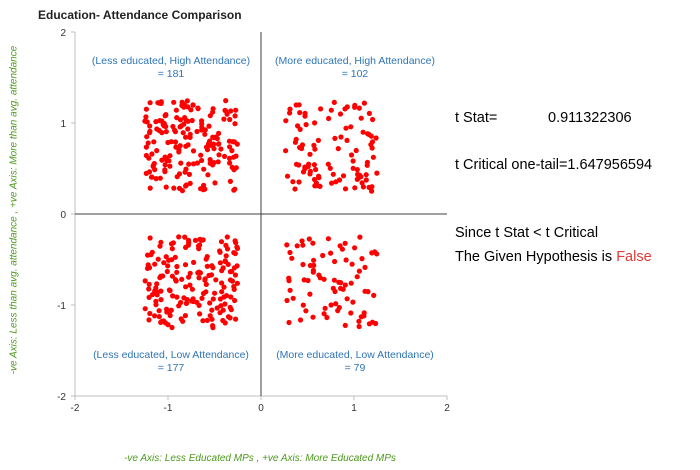 The width and height of the screenshot is (700, 470). Describe the element at coordinates (355, 74) in the screenshot. I see `quadrant-count: = 102` at that location.